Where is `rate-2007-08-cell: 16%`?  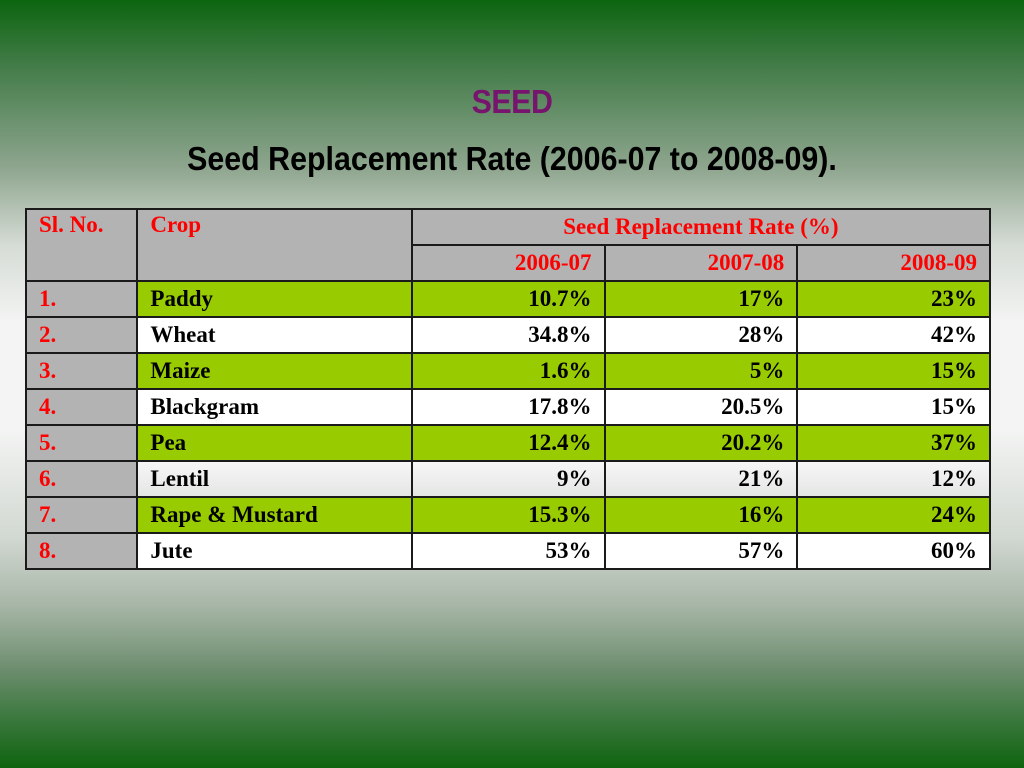 rate-2007-08-cell: 16% is located at coordinates (701, 515).